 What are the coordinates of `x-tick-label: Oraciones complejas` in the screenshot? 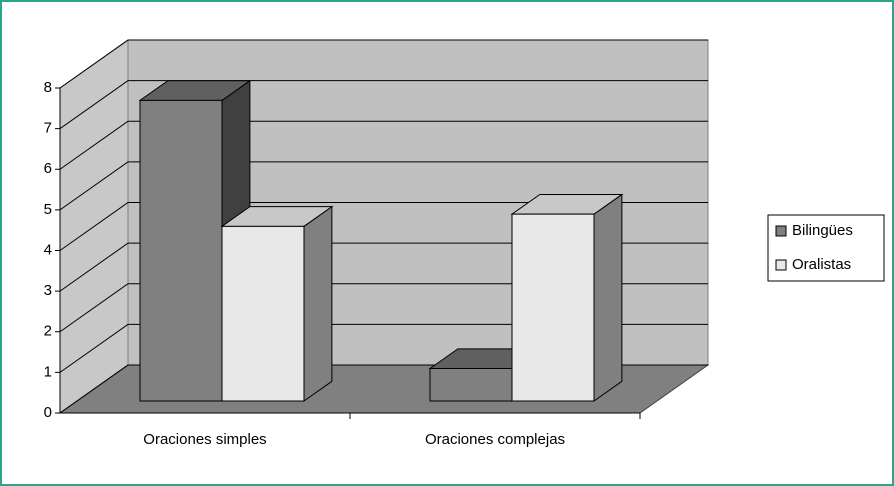 It's located at (495, 439).